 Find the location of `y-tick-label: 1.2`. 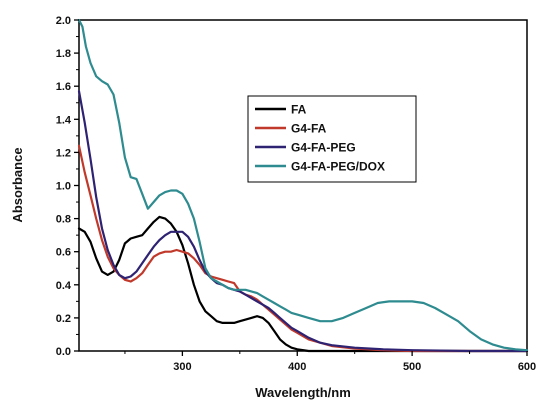

y-tick-label: 1.2 is located at coordinates (63, 153).